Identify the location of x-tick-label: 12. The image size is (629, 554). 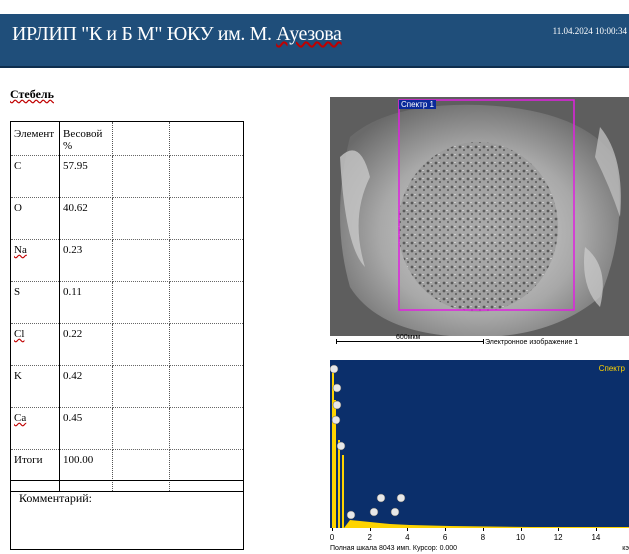
(558, 537).